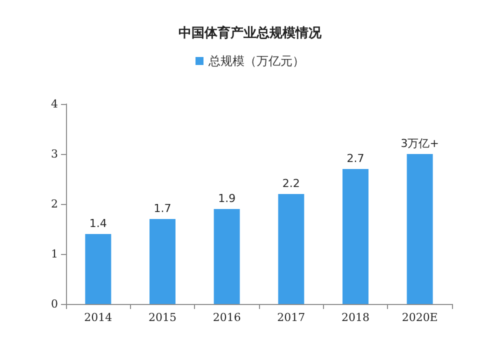 This screenshot has width=500, height=362. Describe the element at coordinates (54, 154) in the screenshot. I see `y-tick-label: 3` at that location.